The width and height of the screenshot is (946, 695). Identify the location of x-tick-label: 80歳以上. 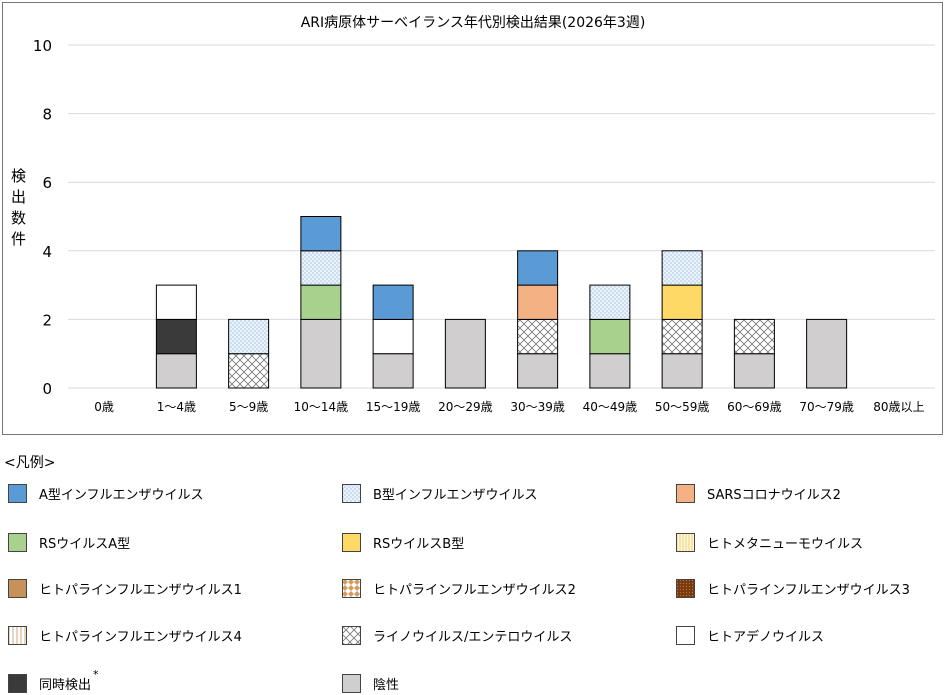
(898, 407).